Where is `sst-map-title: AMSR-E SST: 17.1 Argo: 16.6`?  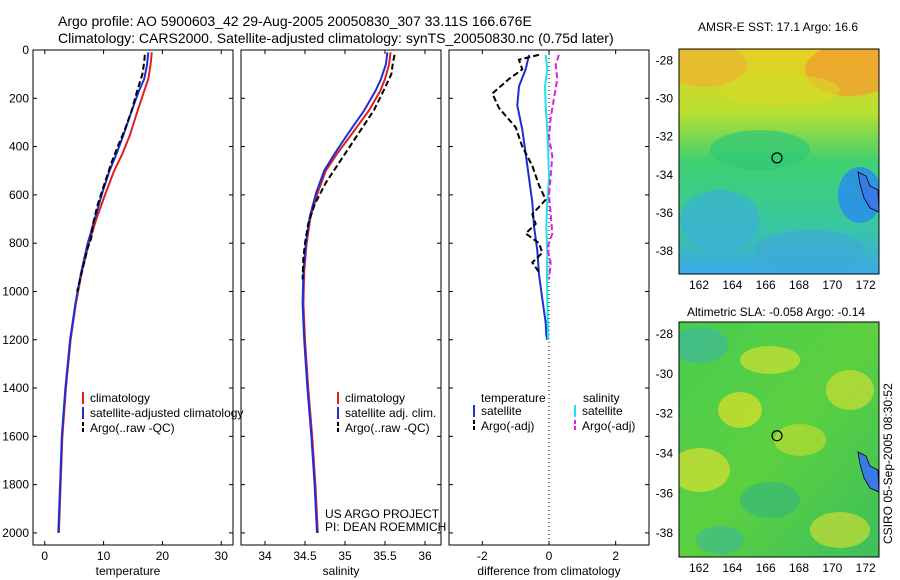 sst-map-title: AMSR-E SST: 17.1 Argo: 16.6 is located at coordinates (778, 27).